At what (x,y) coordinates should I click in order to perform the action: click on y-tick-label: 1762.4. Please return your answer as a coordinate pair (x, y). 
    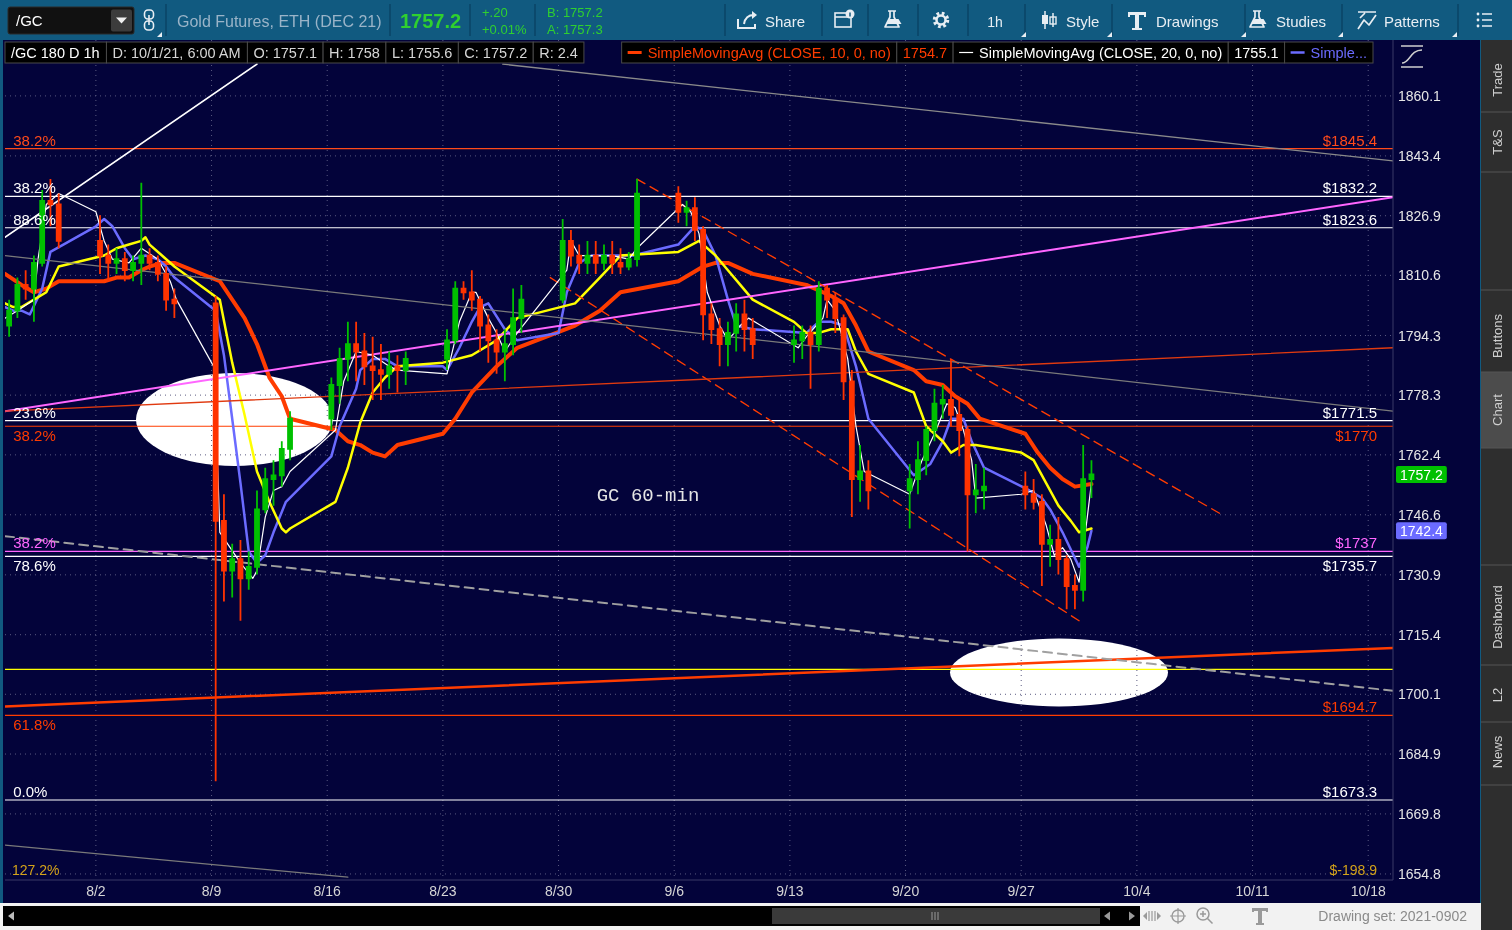
    Looking at the image, I should click on (1420, 454).